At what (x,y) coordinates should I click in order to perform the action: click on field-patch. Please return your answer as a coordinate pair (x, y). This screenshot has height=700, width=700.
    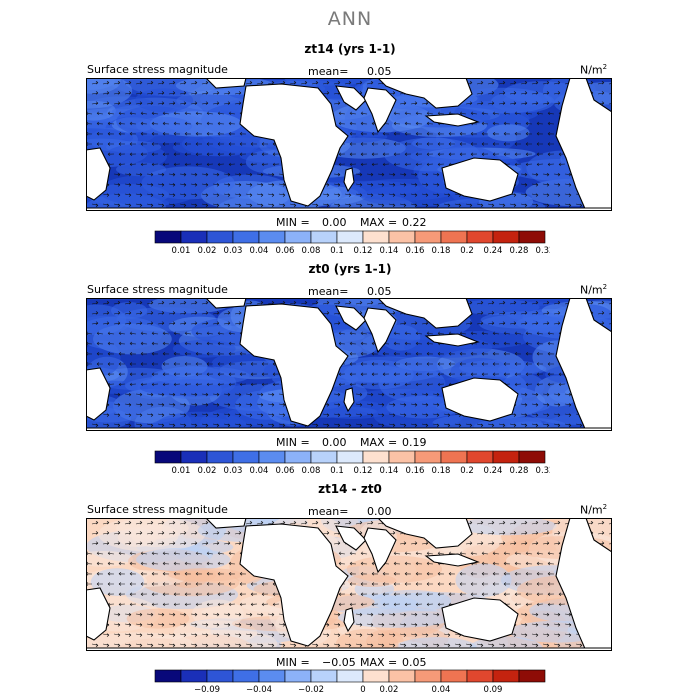
    Looking at the image, I should click on (501, 367).